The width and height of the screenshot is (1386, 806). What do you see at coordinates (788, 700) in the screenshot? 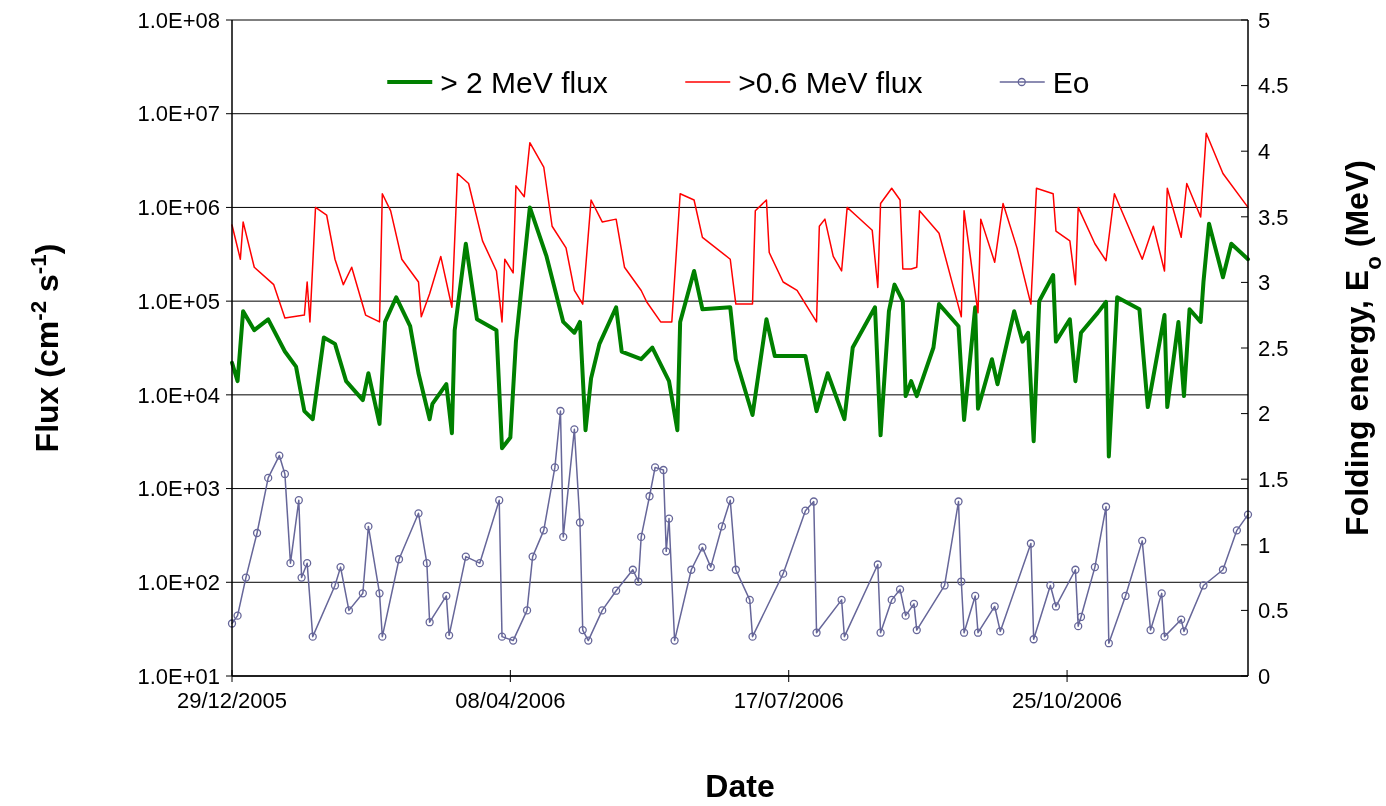
I see `x-tick-label: 17/07/2006` at bounding box center [788, 700].